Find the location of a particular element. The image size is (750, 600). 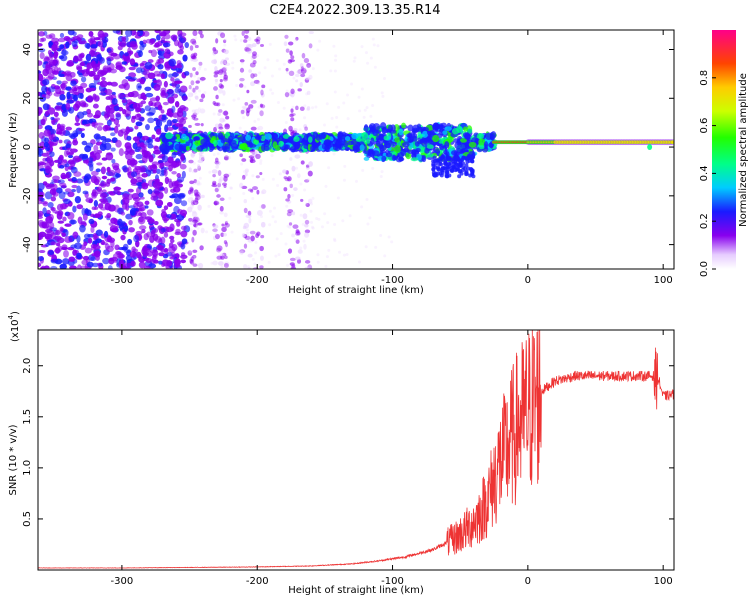

snr-y-axis-label: SNR (10 * v/v) is located at coordinates (13, 459).